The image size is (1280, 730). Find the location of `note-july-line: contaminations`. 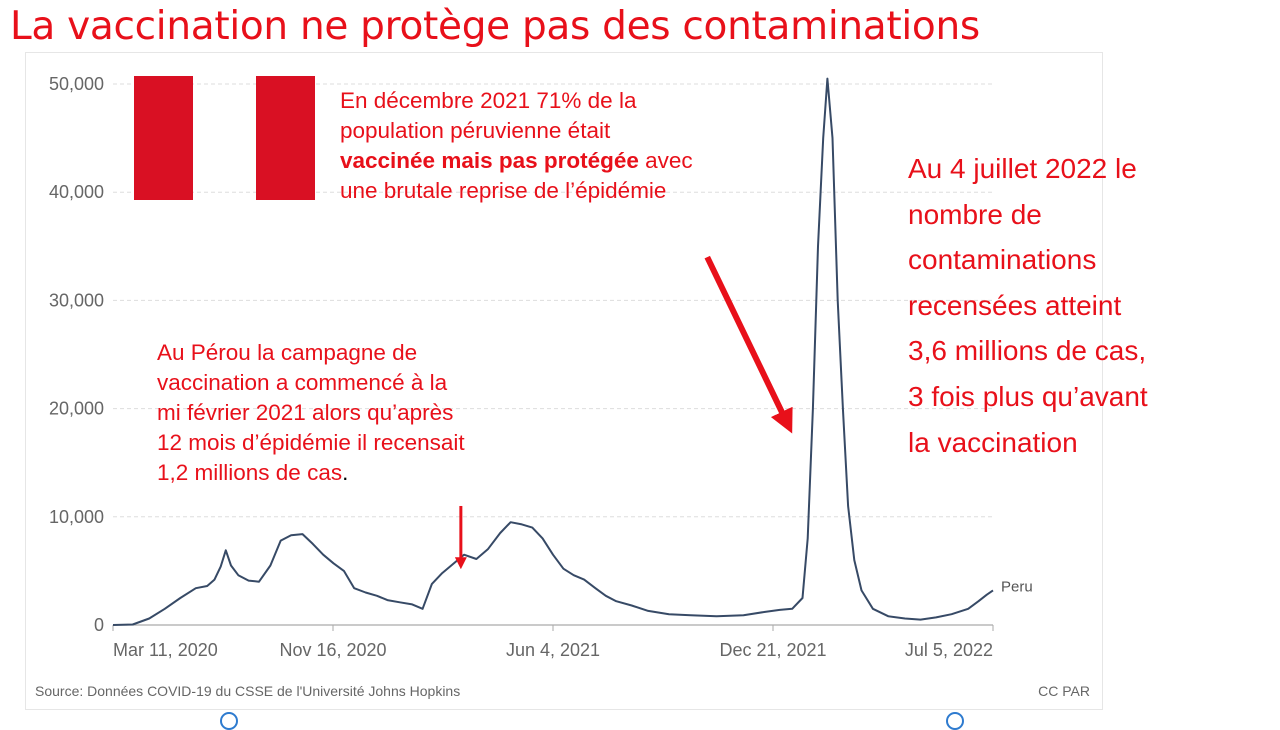

note-july-line: contaminations is located at coordinates (1002, 260).